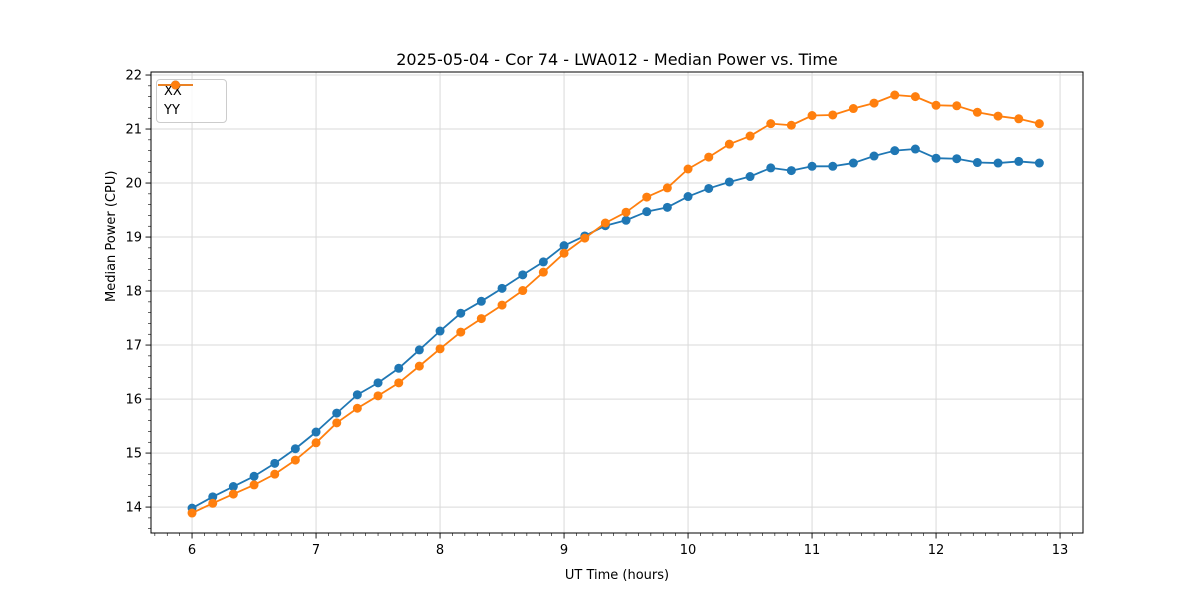 Image resolution: width=1200 pixels, height=600 pixels. Describe the element at coordinates (1060, 550) in the screenshot. I see `x-tick-label: 13` at that location.